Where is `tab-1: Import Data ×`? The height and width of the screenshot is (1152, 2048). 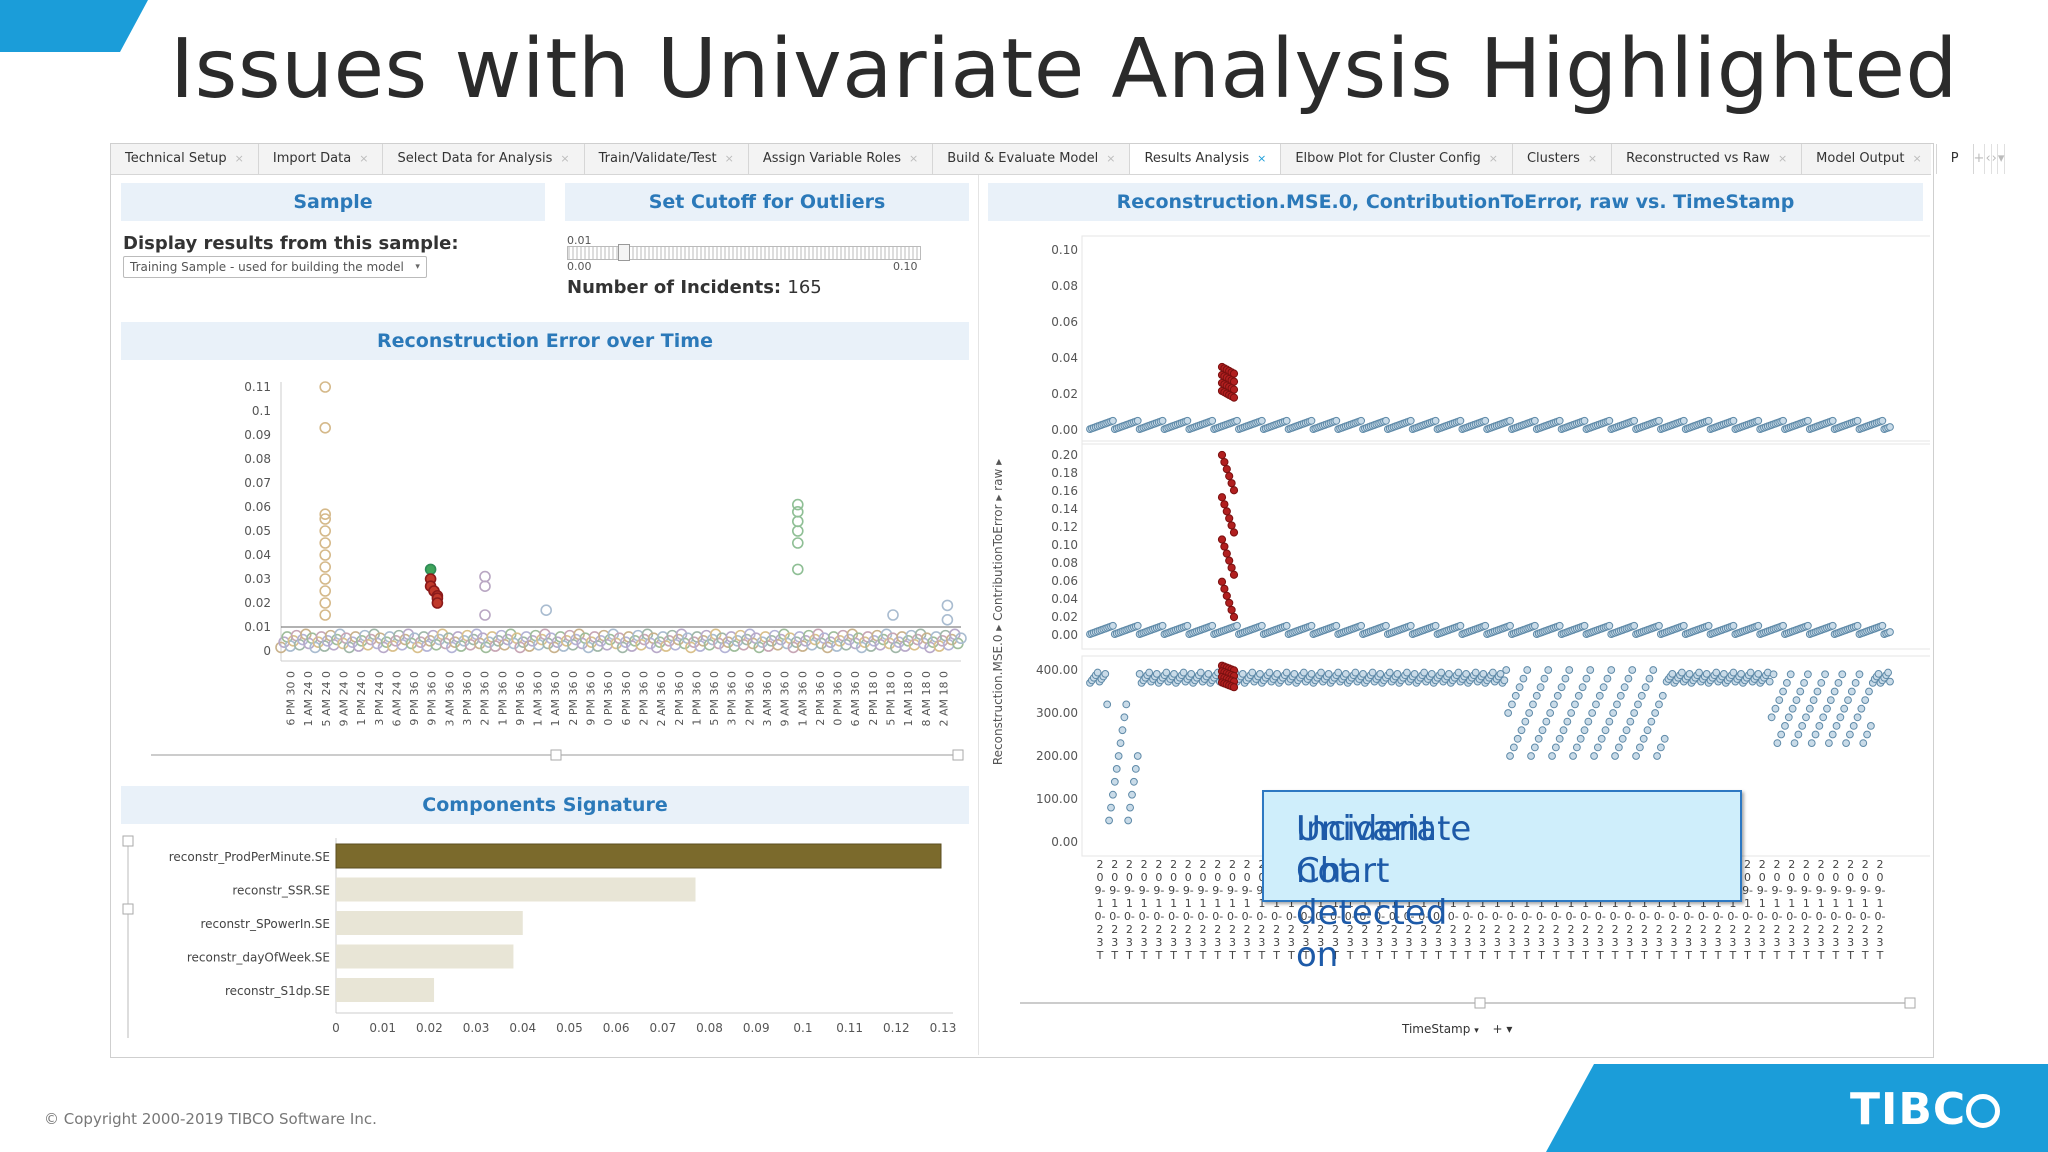 tab-1: Import Data × is located at coordinates (321, 159).